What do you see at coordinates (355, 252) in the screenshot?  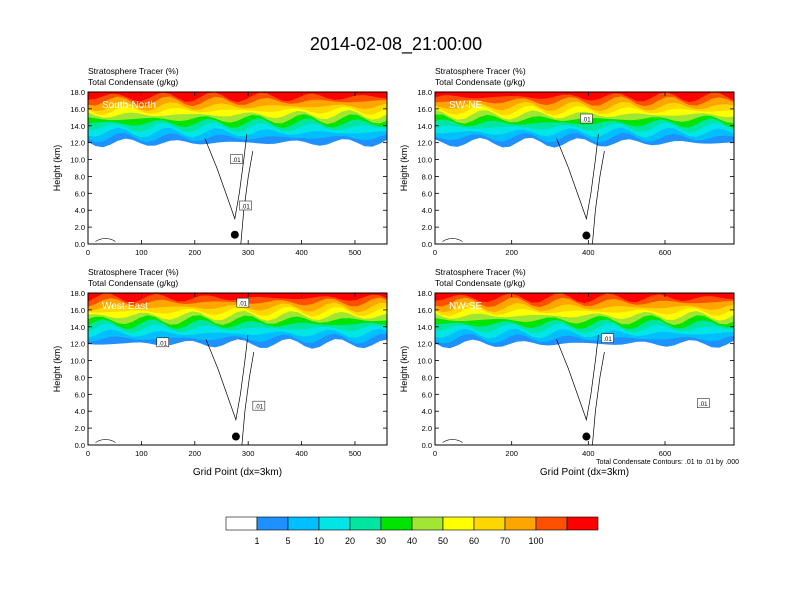 I see `x-tick-label: 500` at bounding box center [355, 252].